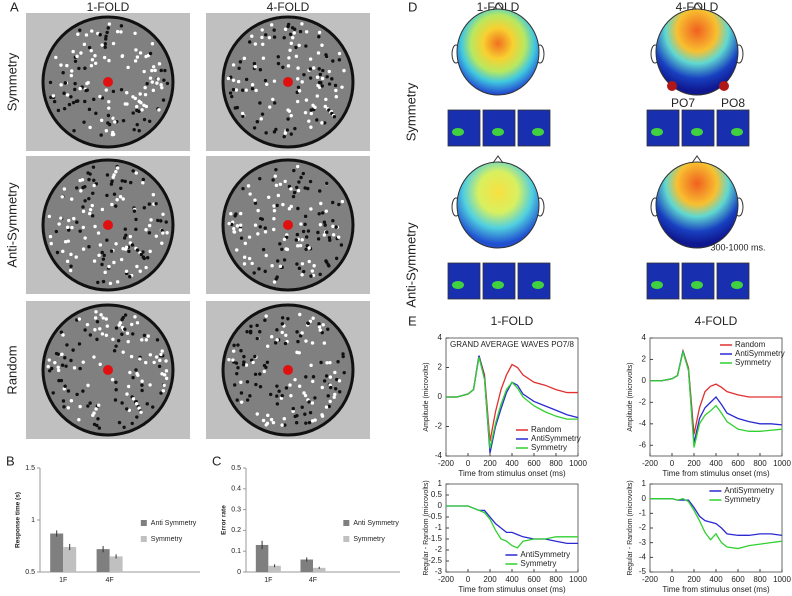 The width and height of the screenshot is (792, 596). What do you see at coordinates (760, 353) in the screenshot?
I see `legend-label: AntiSymmetry` at bounding box center [760, 353].